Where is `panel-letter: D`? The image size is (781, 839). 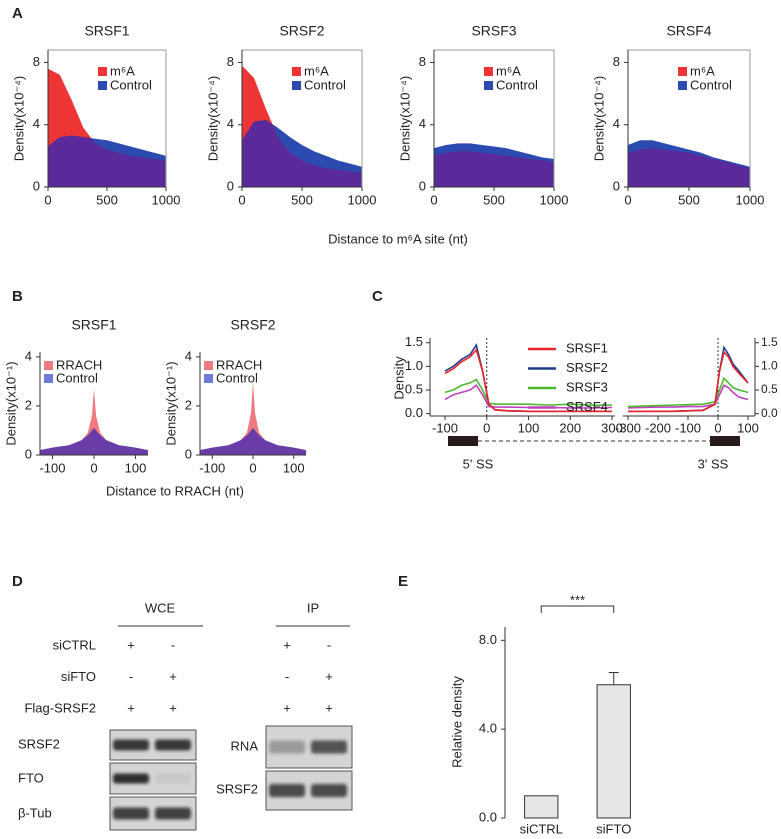
panel-letter: D is located at coordinates (17, 581).